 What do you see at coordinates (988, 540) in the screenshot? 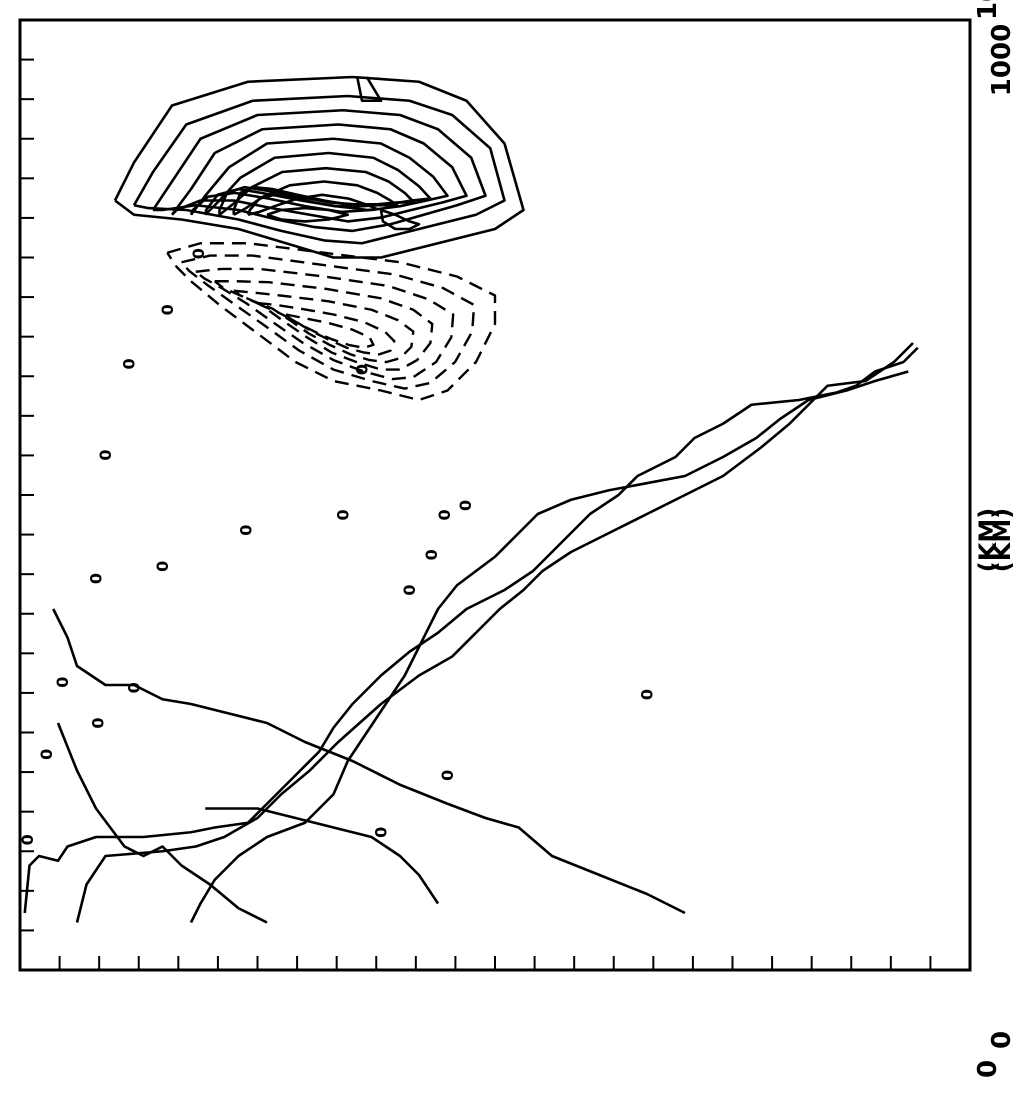
I see `y-axis-label: (KM)` at bounding box center [988, 540].